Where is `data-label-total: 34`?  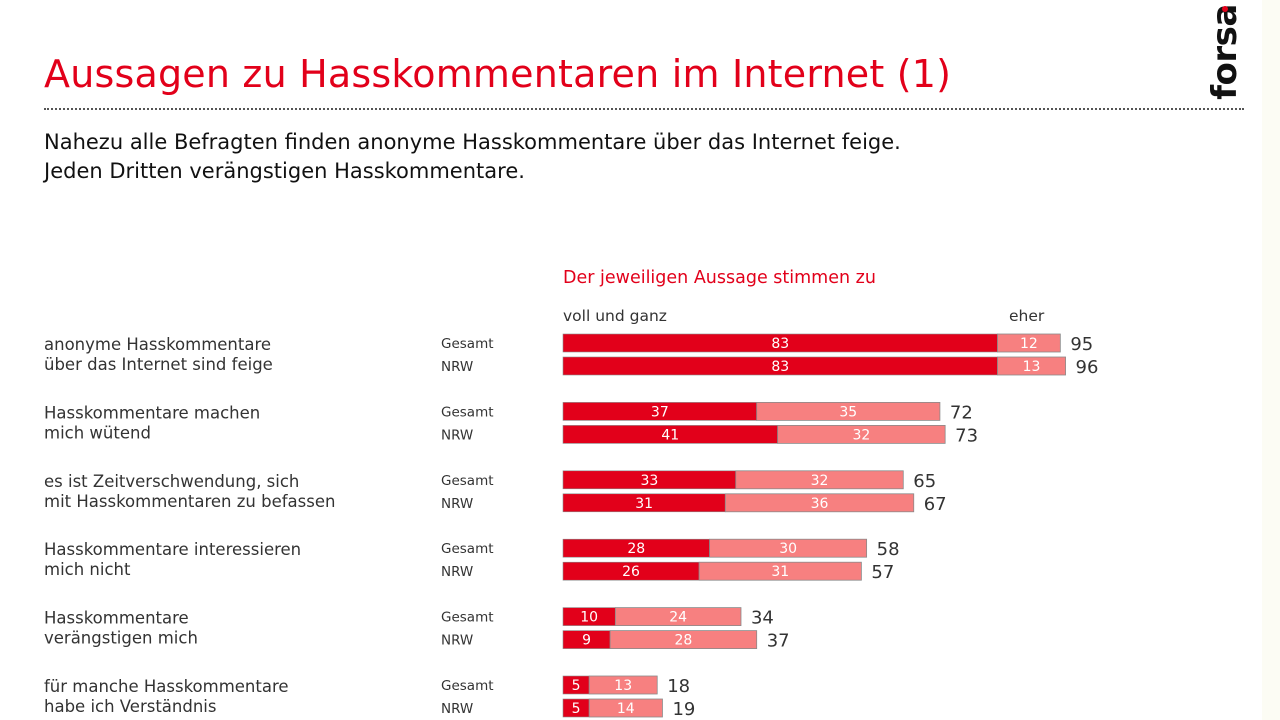 data-label-total: 34 is located at coordinates (762, 618).